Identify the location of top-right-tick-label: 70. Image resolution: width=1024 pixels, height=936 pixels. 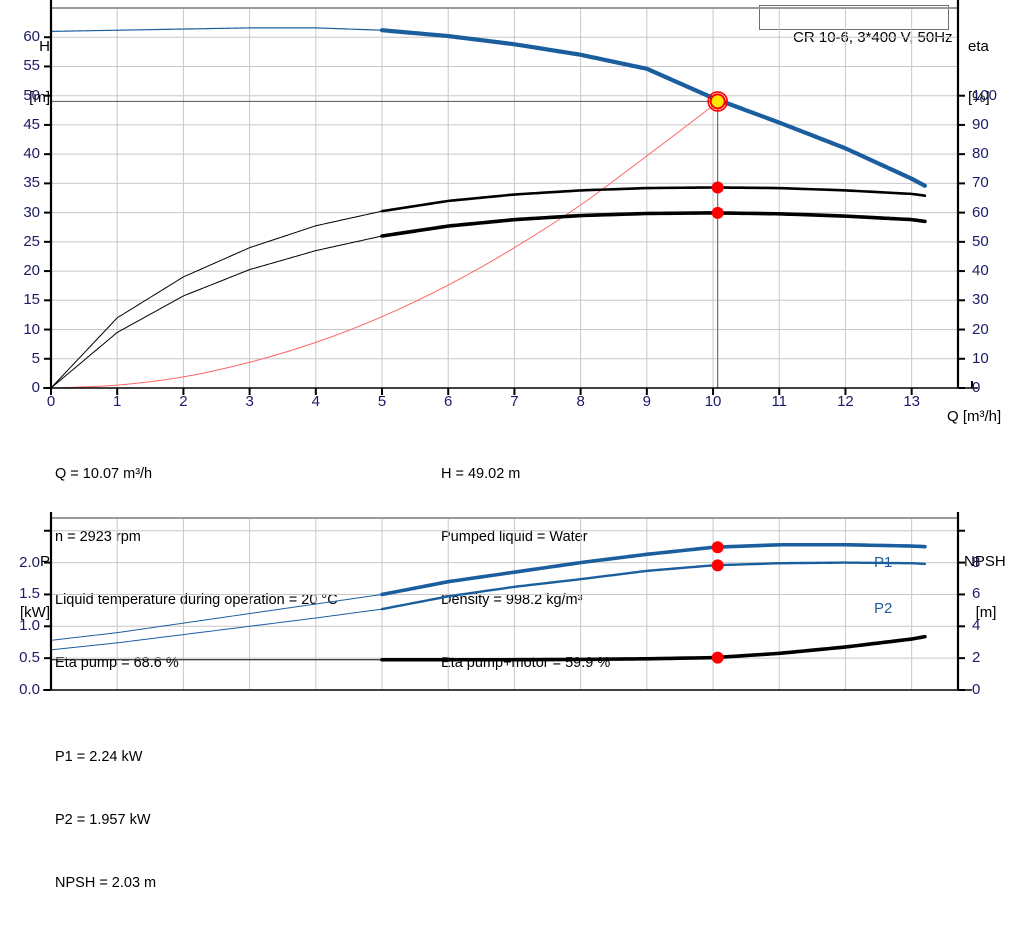
(980, 183).